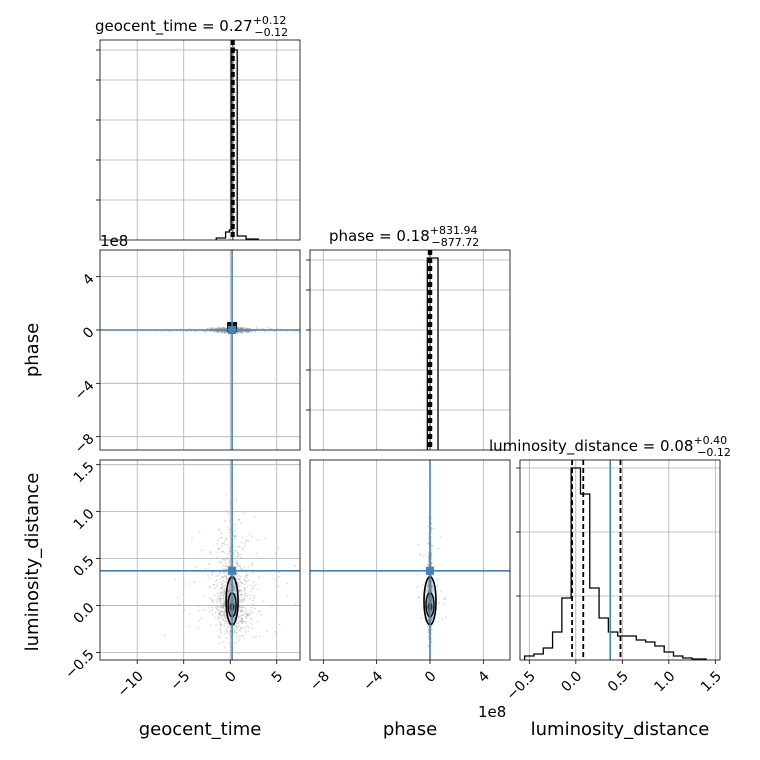 The width and height of the screenshot is (760, 760). What do you see at coordinates (232, 570) in the screenshot?
I see `truth-marker` at bounding box center [232, 570].